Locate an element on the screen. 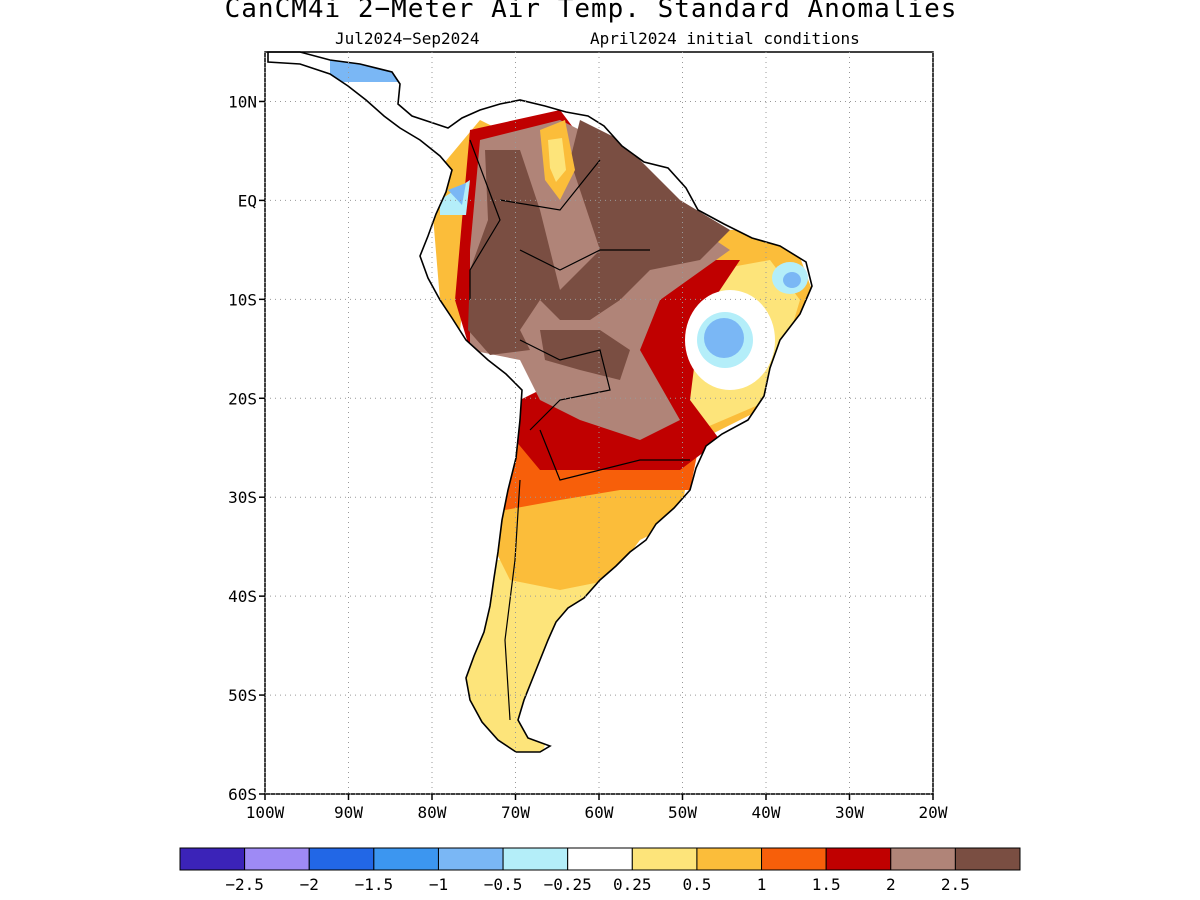  lon-tick-label: 40W is located at coordinates (766, 812).